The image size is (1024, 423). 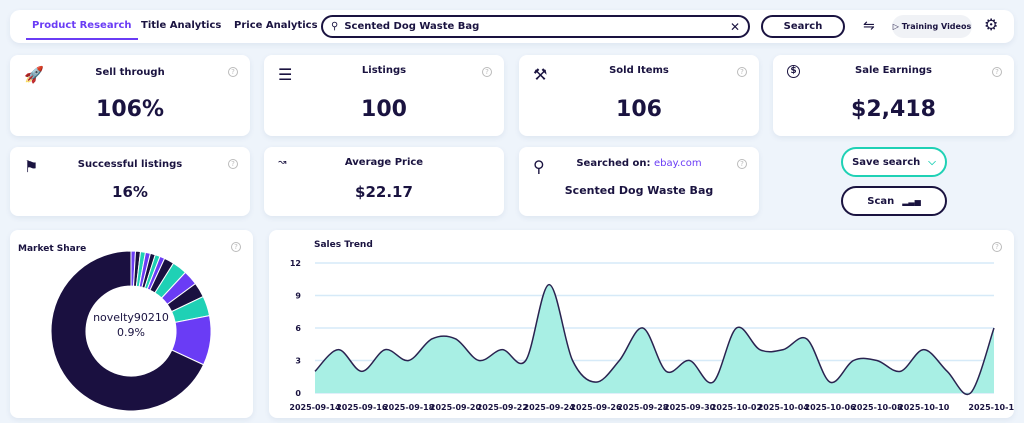 I want to click on training-videos-label: Training Videos, so click(x=936, y=26).